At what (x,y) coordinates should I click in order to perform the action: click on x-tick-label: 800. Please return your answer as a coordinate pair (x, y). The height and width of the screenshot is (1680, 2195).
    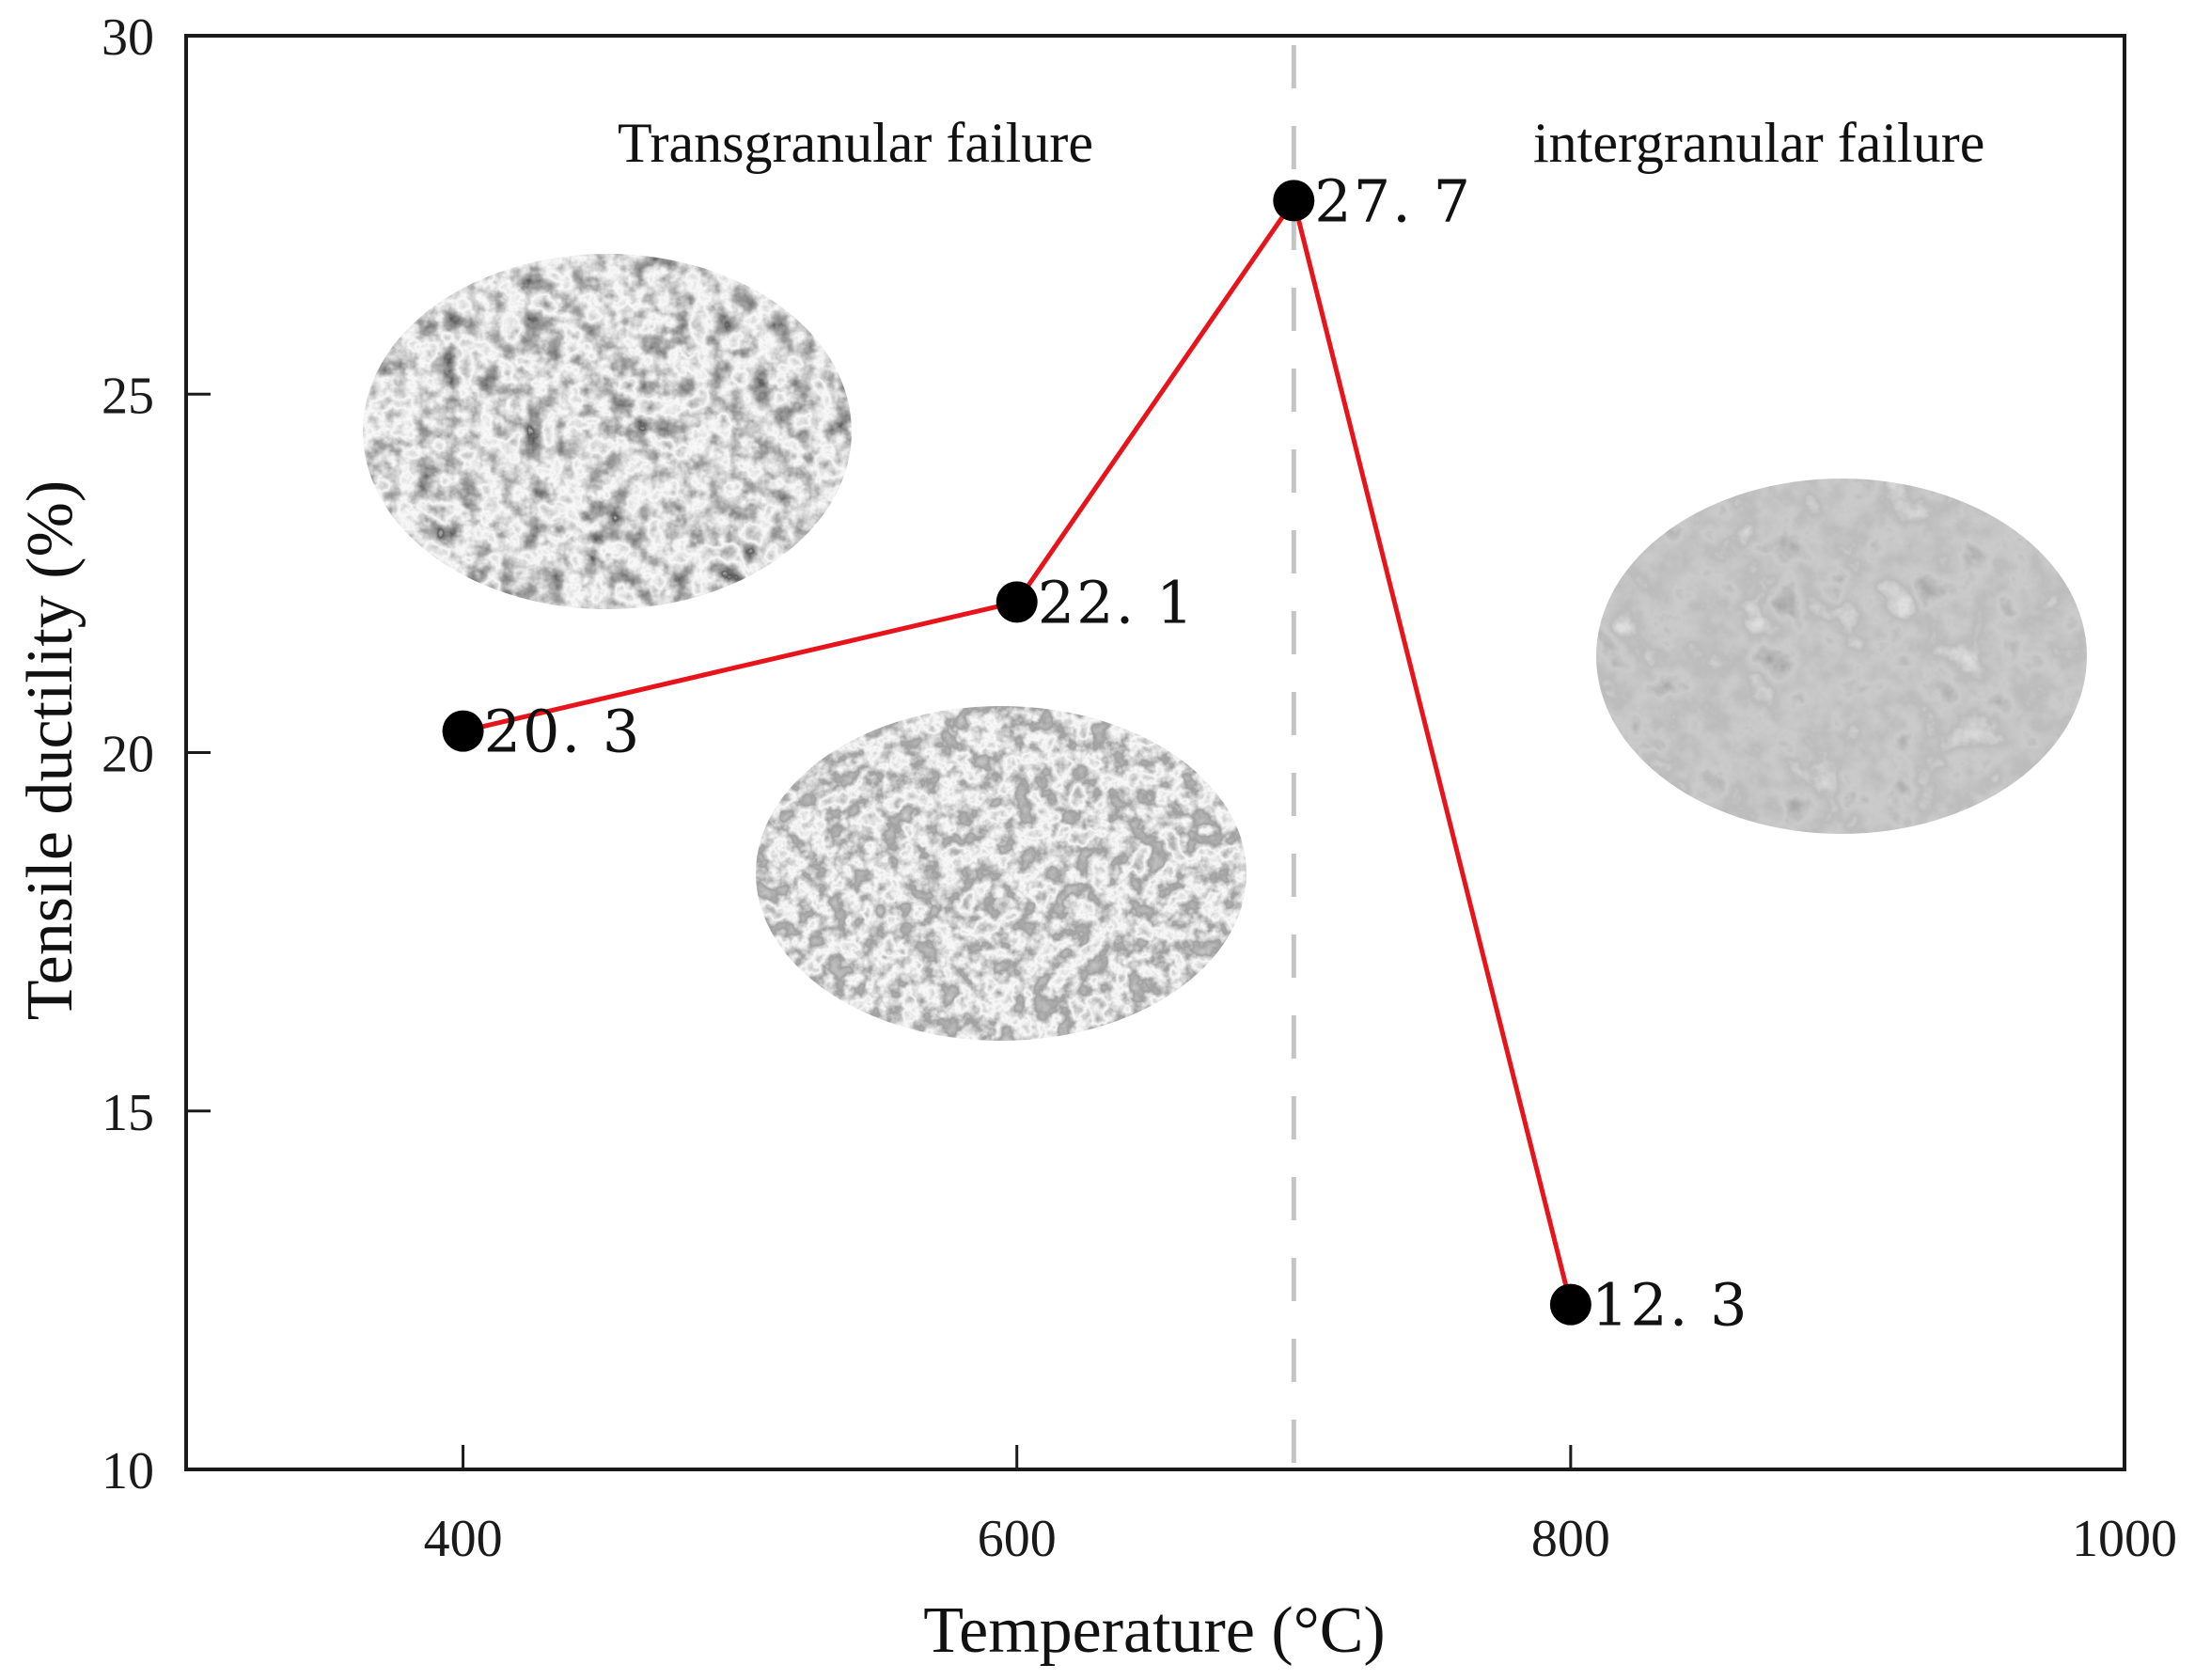
    Looking at the image, I should click on (1570, 1539).